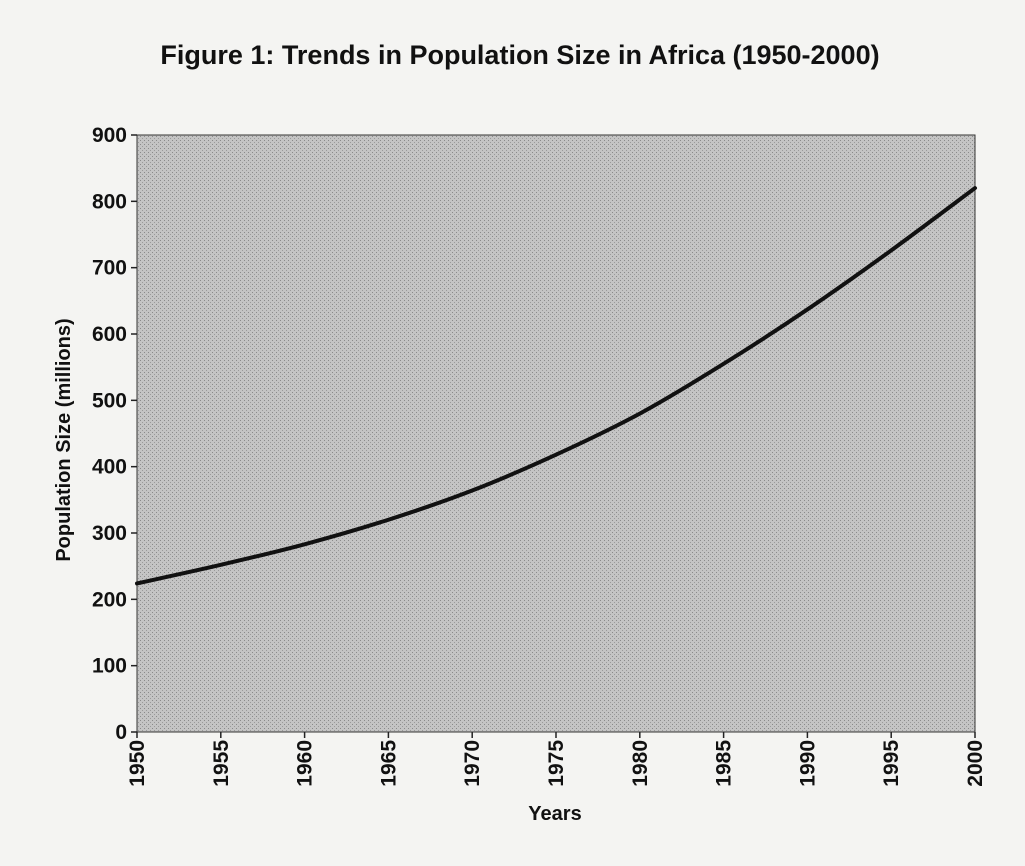 This screenshot has height=866, width=1025. Describe the element at coordinates (388, 763) in the screenshot. I see `x-tick-label: 1965` at that location.